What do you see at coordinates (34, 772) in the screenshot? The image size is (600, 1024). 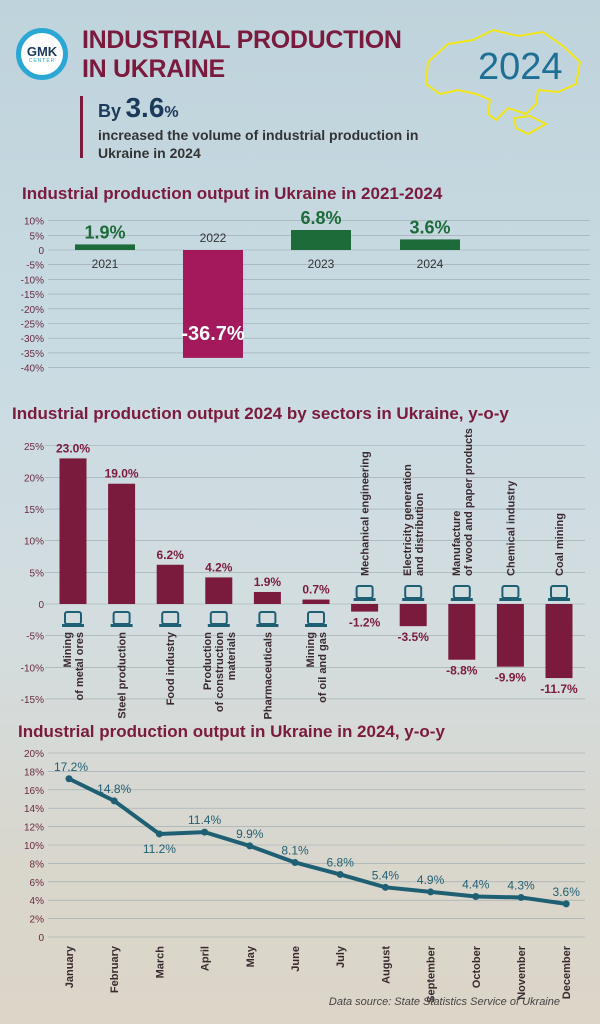 I see `y-tick-label: 18%` at bounding box center [34, 772].